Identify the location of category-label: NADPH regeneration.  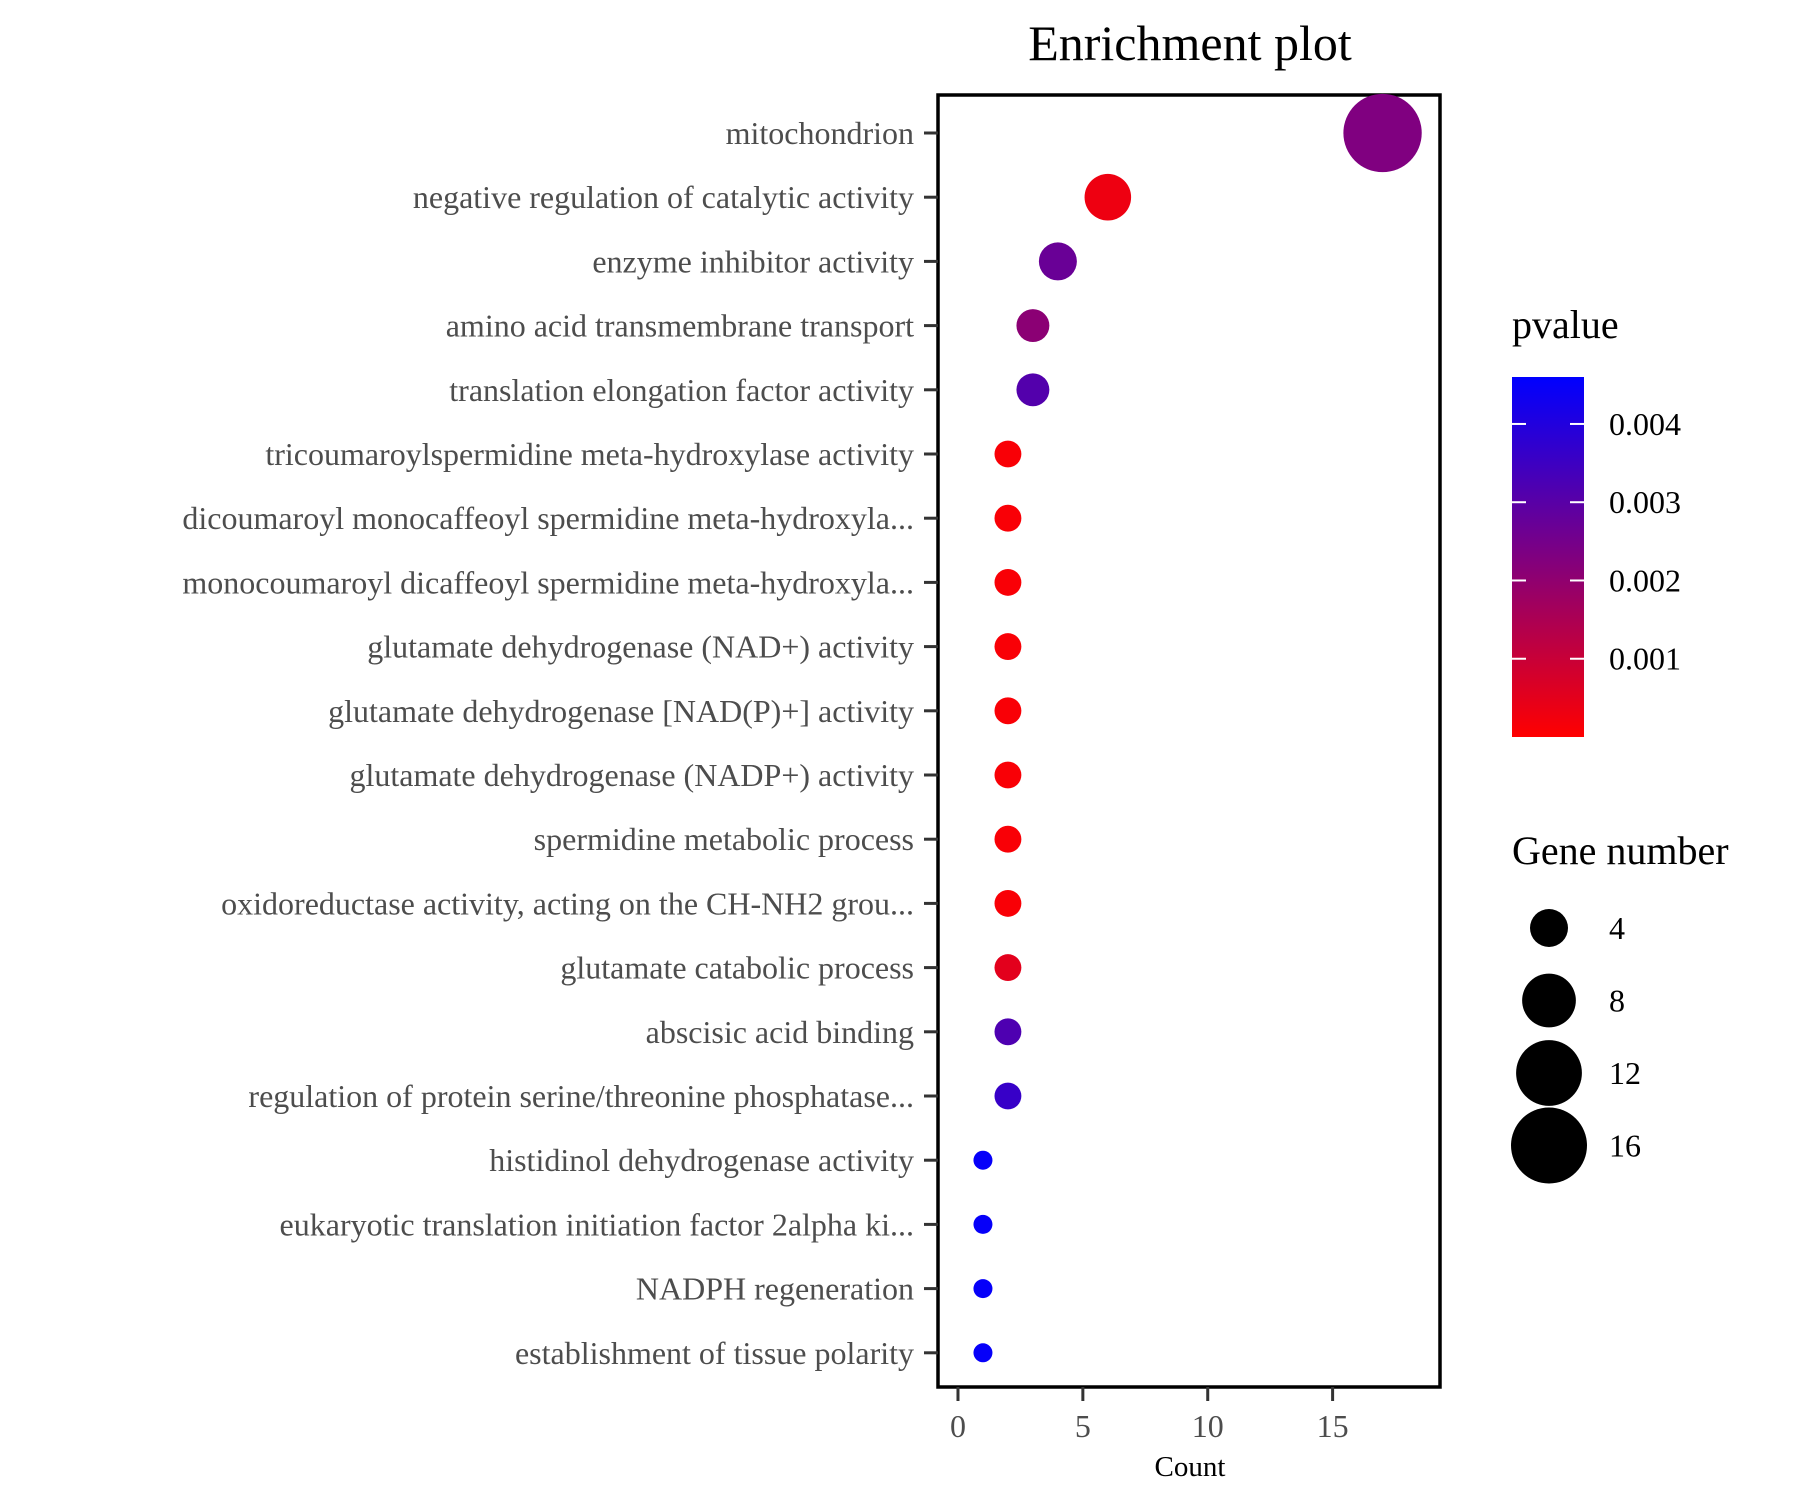
(775, 1289).